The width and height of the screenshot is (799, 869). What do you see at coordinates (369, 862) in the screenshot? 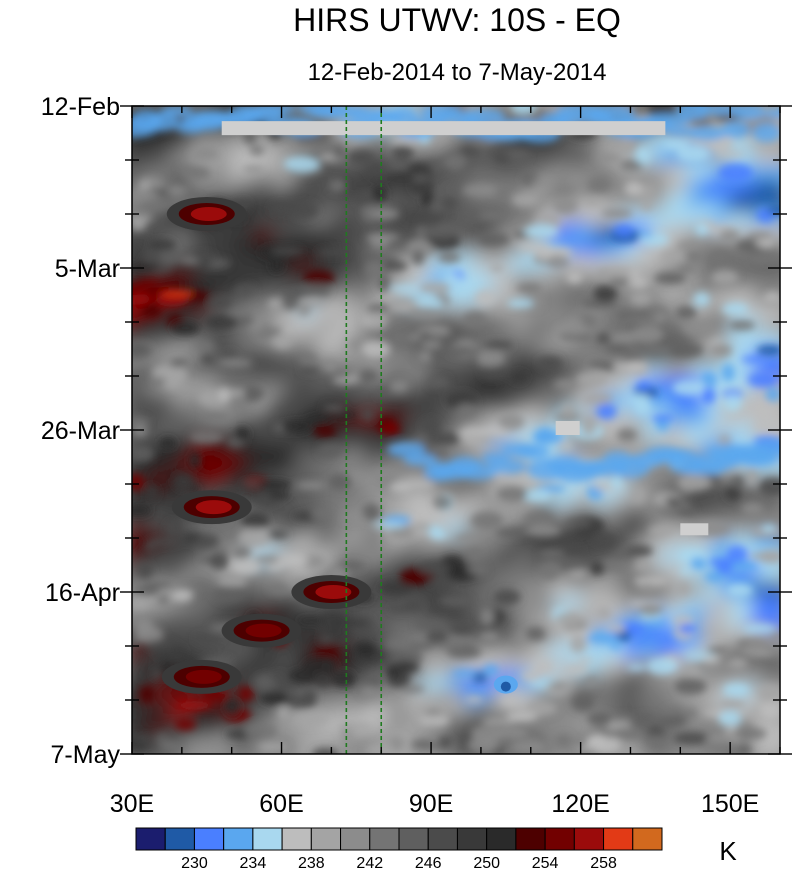
I see `colorbar-label: 242` at bounding box center [369, 862].